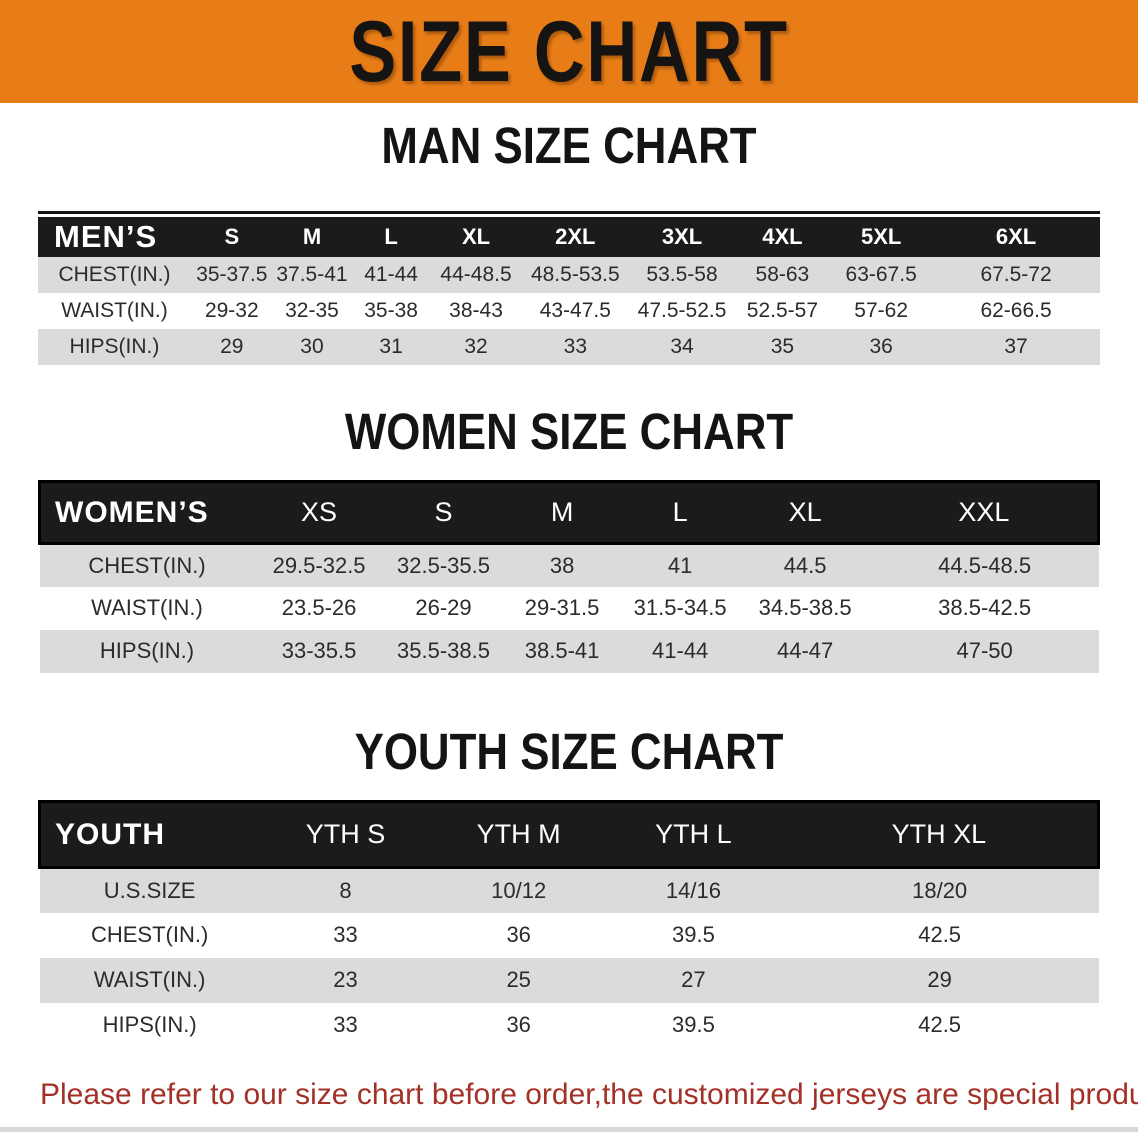 This screenshot has height=1132, width=1138. Describe the element at coordinates (519, 835) in the screenshot. I see `size-column-header: YTH M` at that location.